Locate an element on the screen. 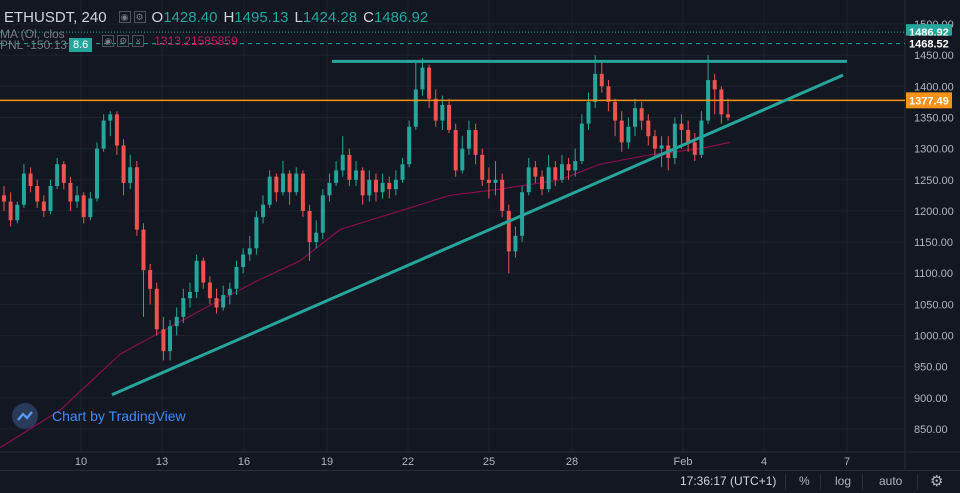 The width and height of the screenshot is (960, 493). tradingview-watermark: Chart by TradingView is located at coordinates (99, 416).